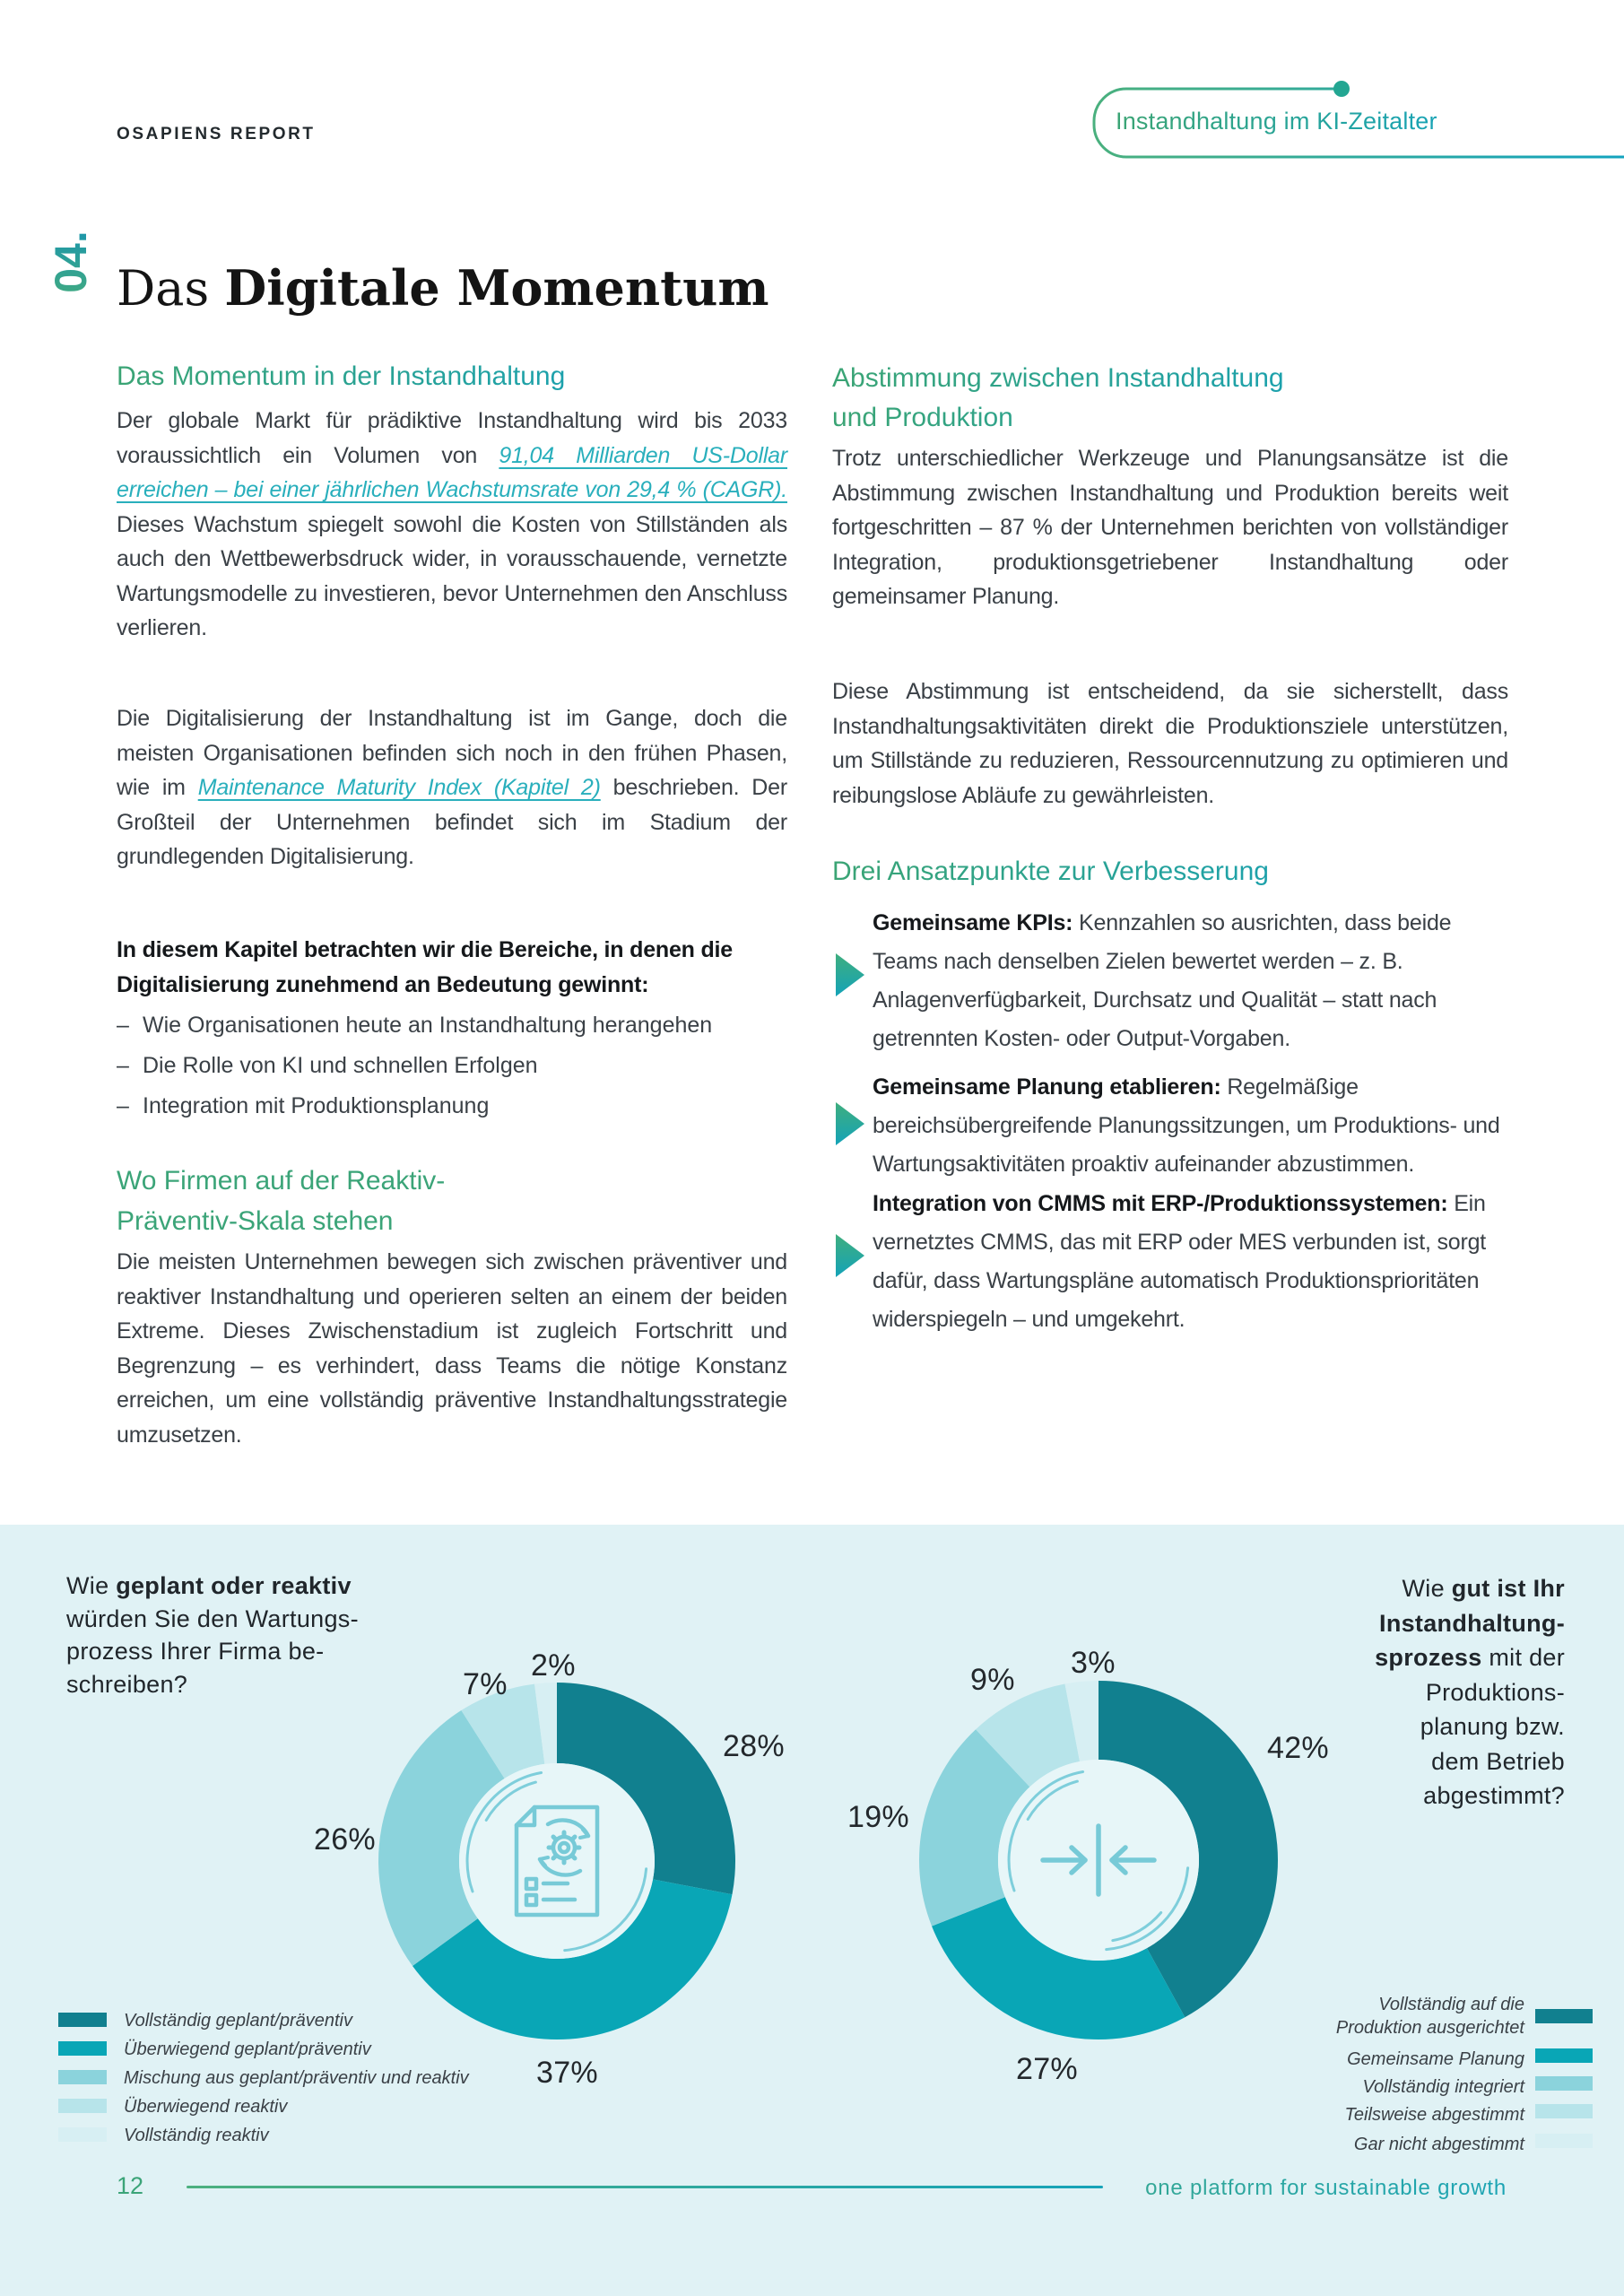 This screenshot has width=1624, height=2296. I want to click on legend-item: Vollständig reaktiv, so click(327, 2135).